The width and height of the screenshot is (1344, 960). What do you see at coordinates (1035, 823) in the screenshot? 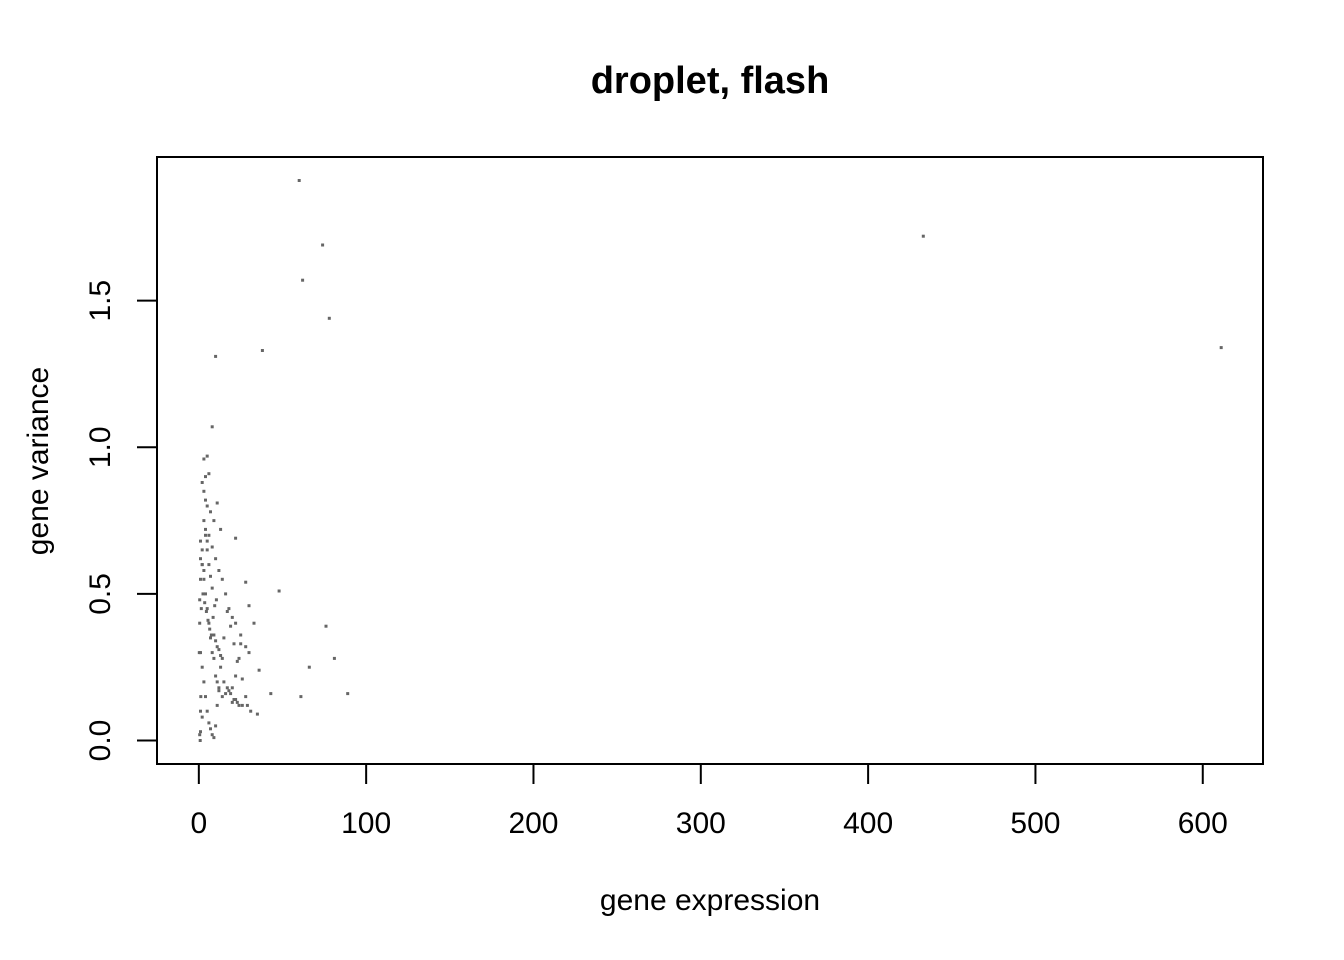
I see `x-tick-label: 500` at bounding box center [1035, 823].